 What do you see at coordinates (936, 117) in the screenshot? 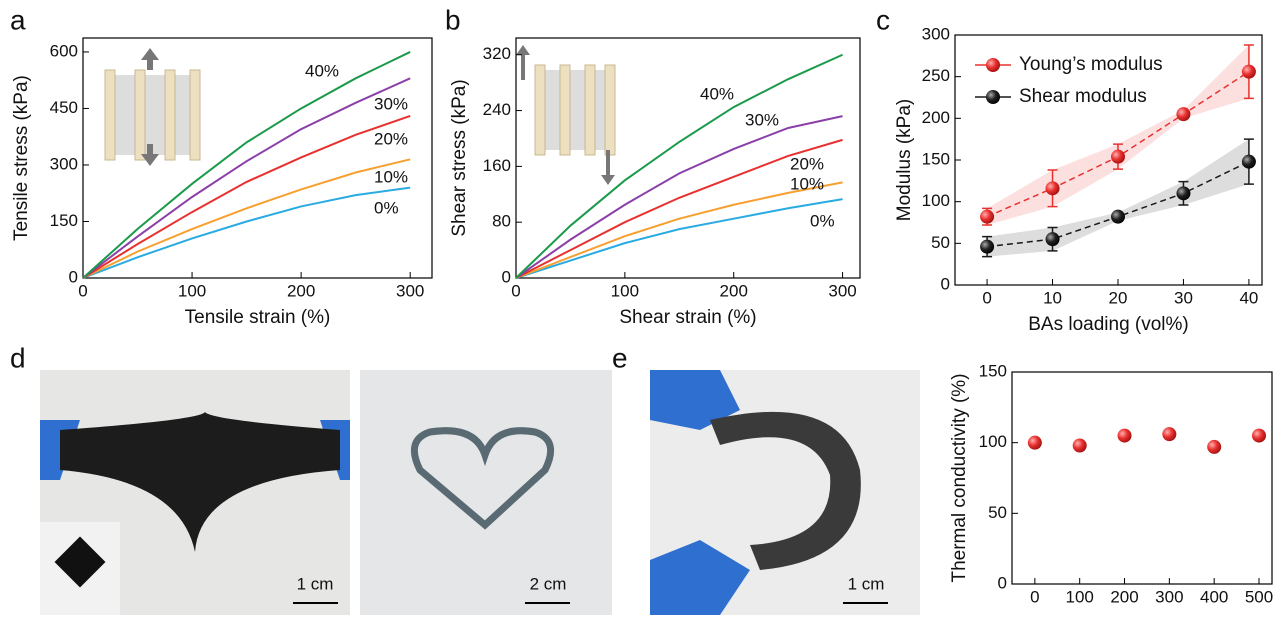
I see `y-tick-label: 200` at bounding box center [936, 117].